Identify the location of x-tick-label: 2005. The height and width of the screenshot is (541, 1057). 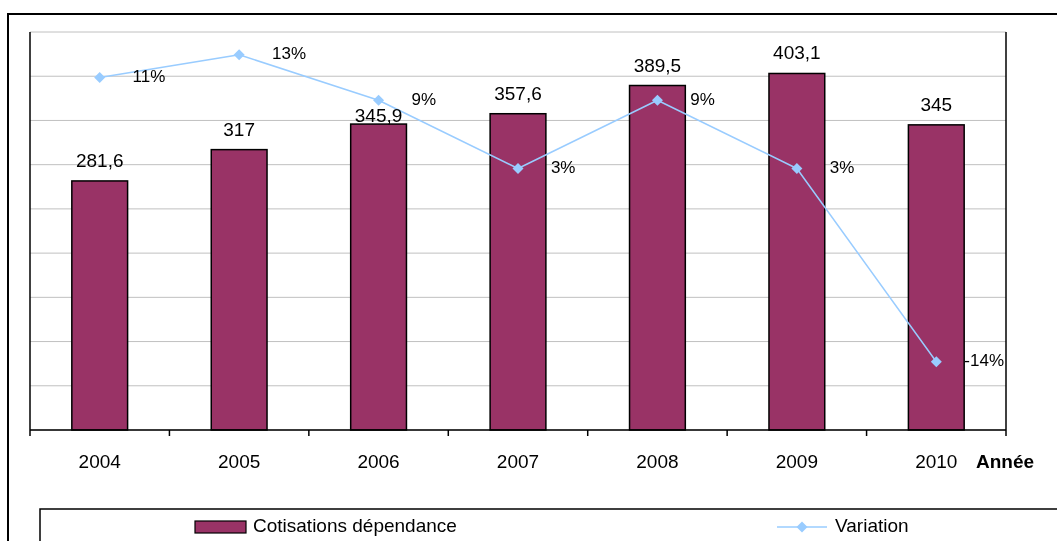
(239, 461).